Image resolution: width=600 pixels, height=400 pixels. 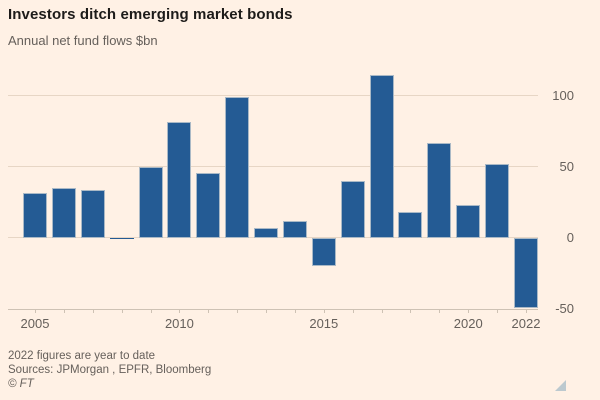 What do you see at coordinates (35, 215) in the screenshot?
I see `bar-2005` at bounding box center [35, 215].